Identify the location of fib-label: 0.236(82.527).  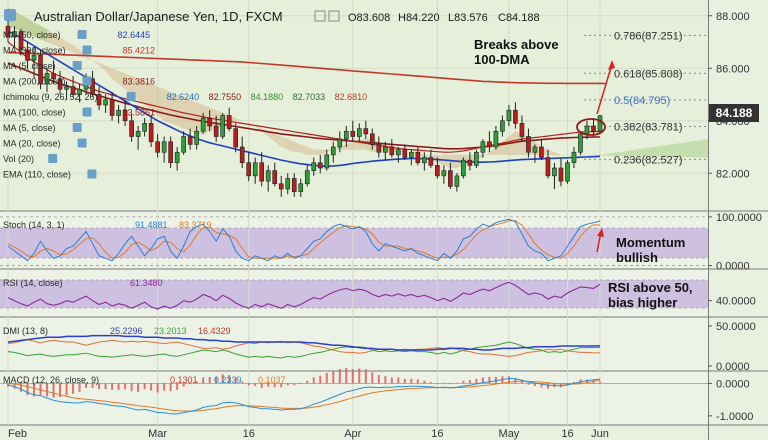
(648, 160).